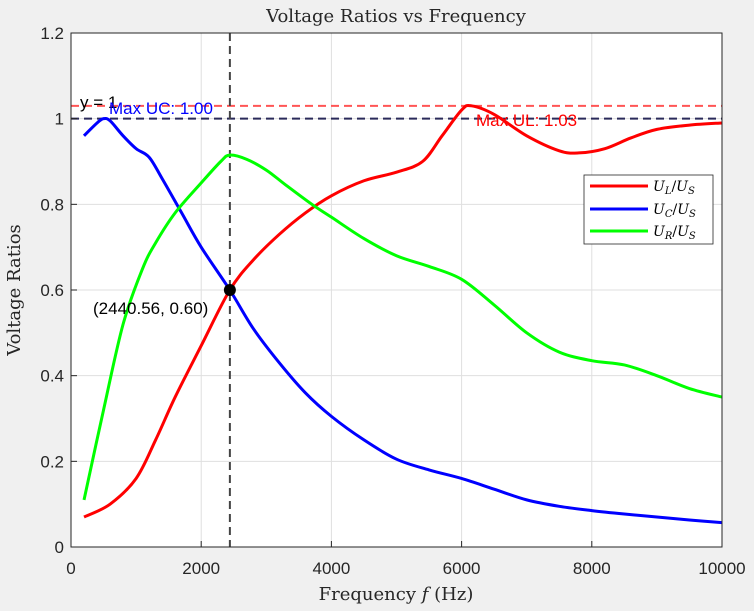  I want to click on legend-entry-ul: UL/US, so click(674, 188).